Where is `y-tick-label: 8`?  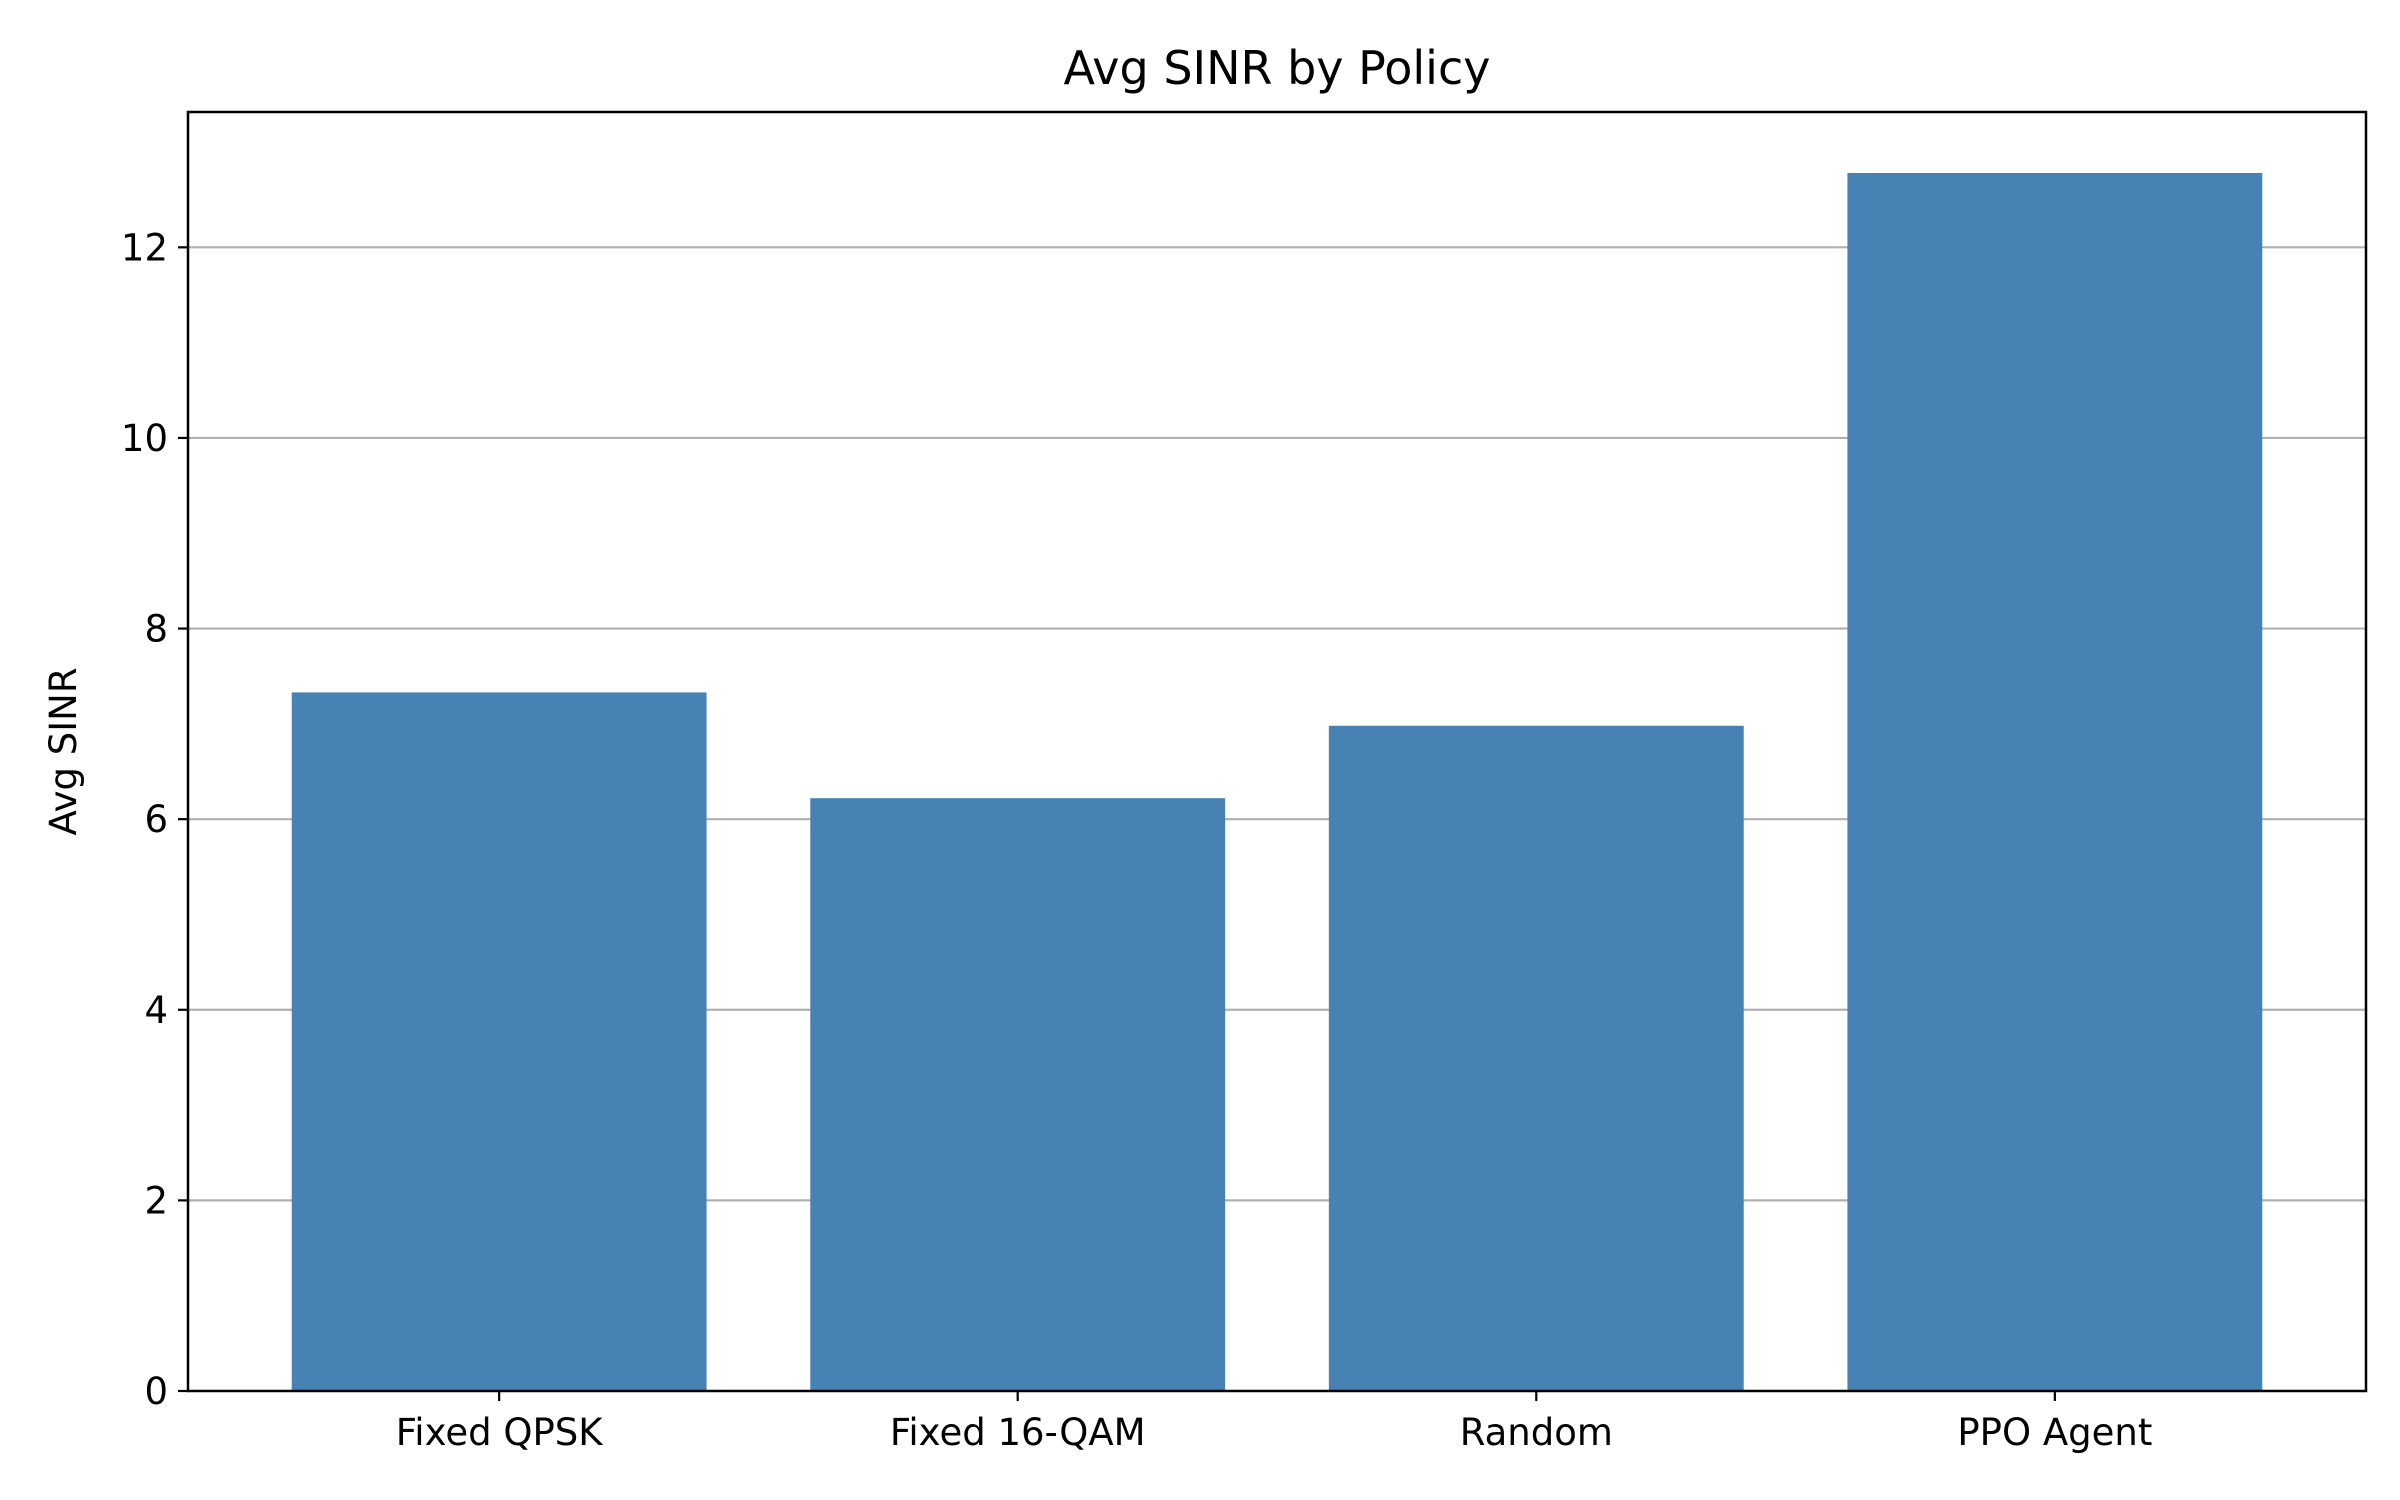 y-tick-label: 8 is located at coordinates (156, 629).